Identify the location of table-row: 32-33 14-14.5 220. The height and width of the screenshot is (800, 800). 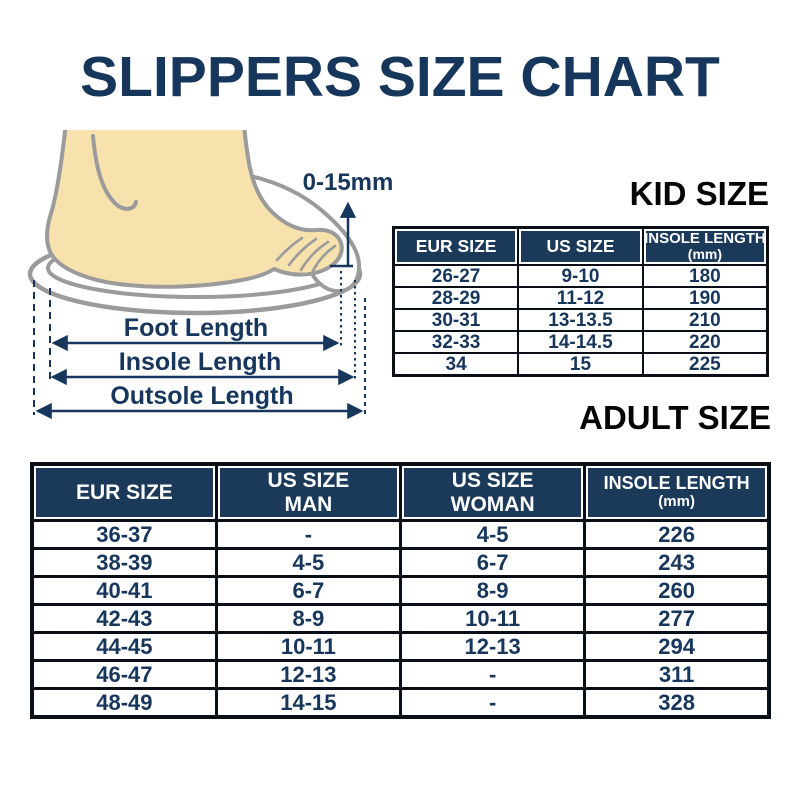
(580, 342).